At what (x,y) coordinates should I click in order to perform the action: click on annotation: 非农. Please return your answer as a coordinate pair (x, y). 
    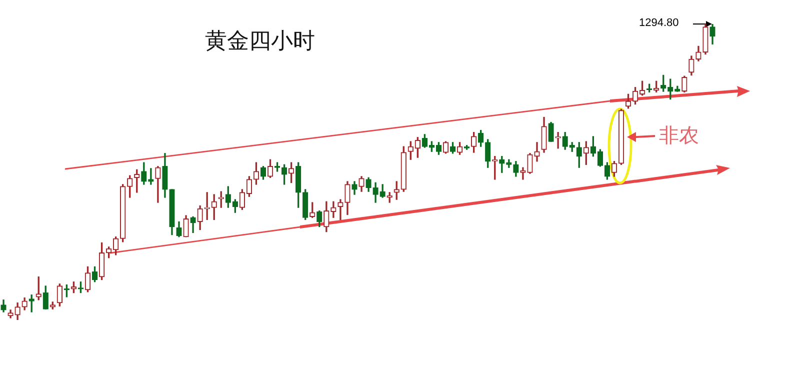
    Looking at the image, I should click on (679, 135).